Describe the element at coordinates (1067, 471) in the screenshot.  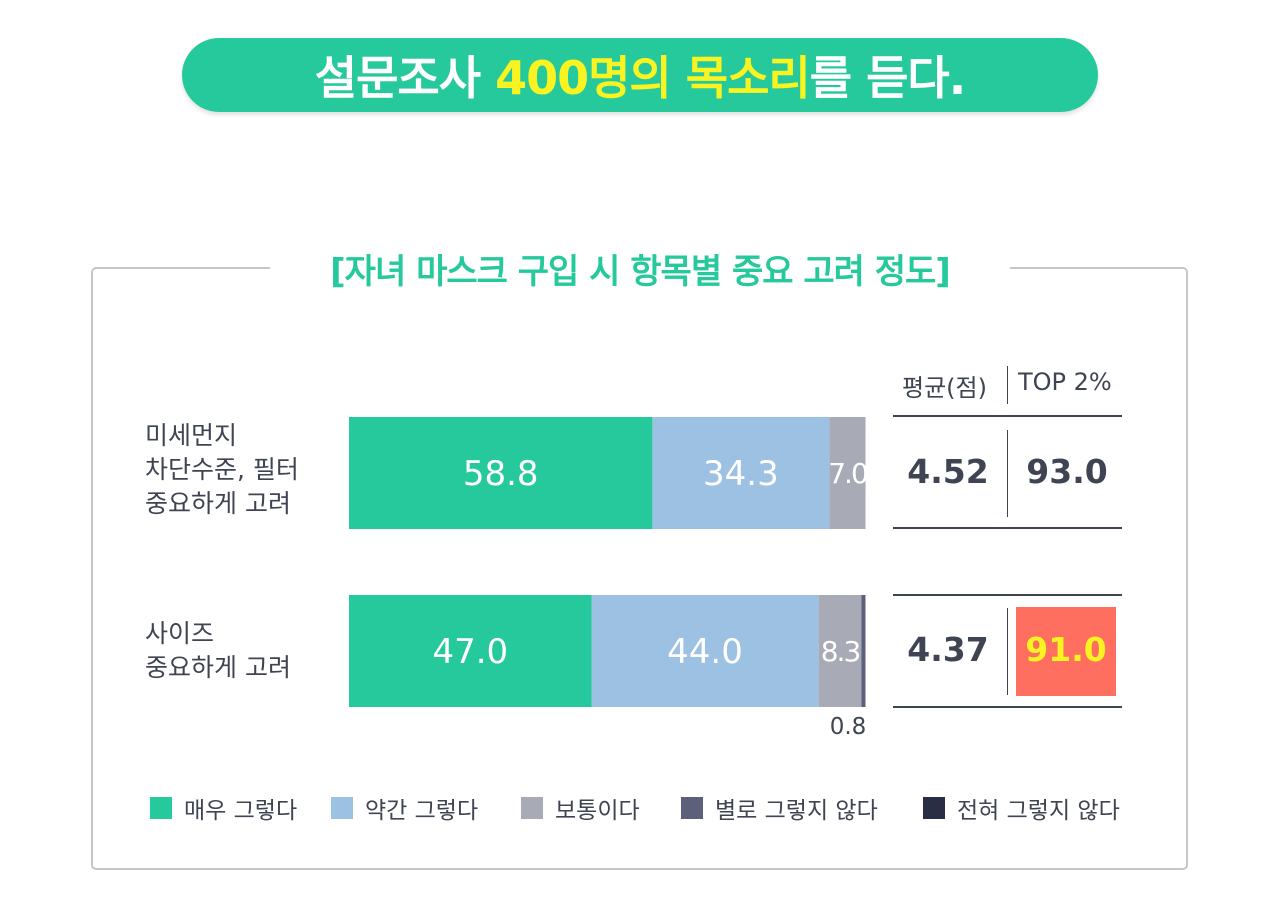
I see `top2-row1: 93.0` at that location.